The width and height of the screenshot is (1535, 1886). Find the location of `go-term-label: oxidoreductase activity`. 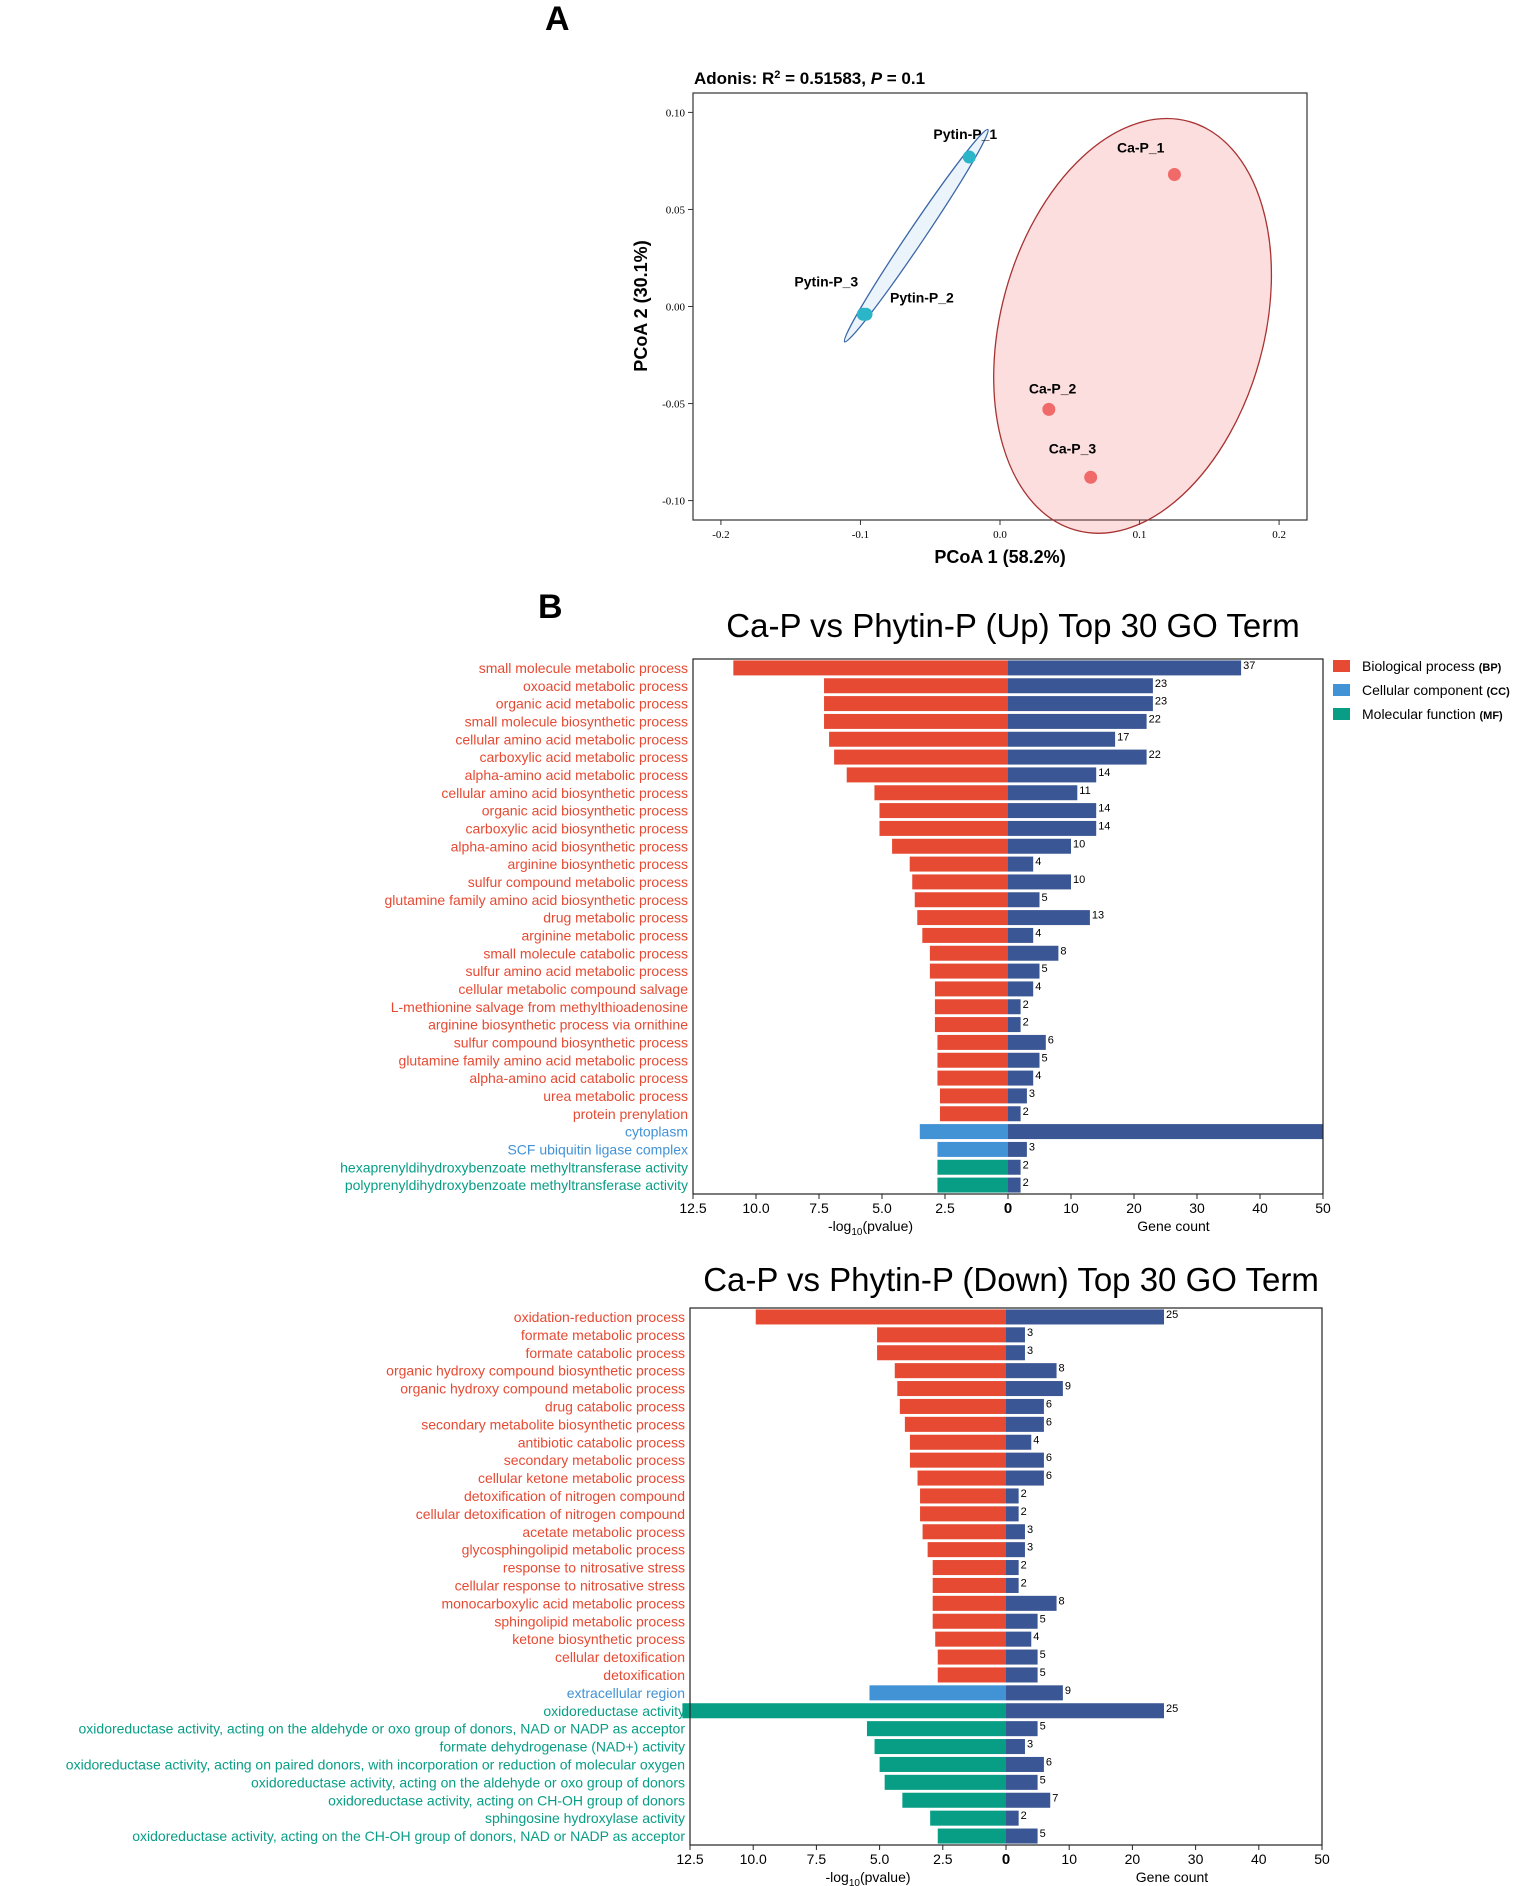

go-term-label: oxidoreductase activity is located at coordinates (614, 1711).